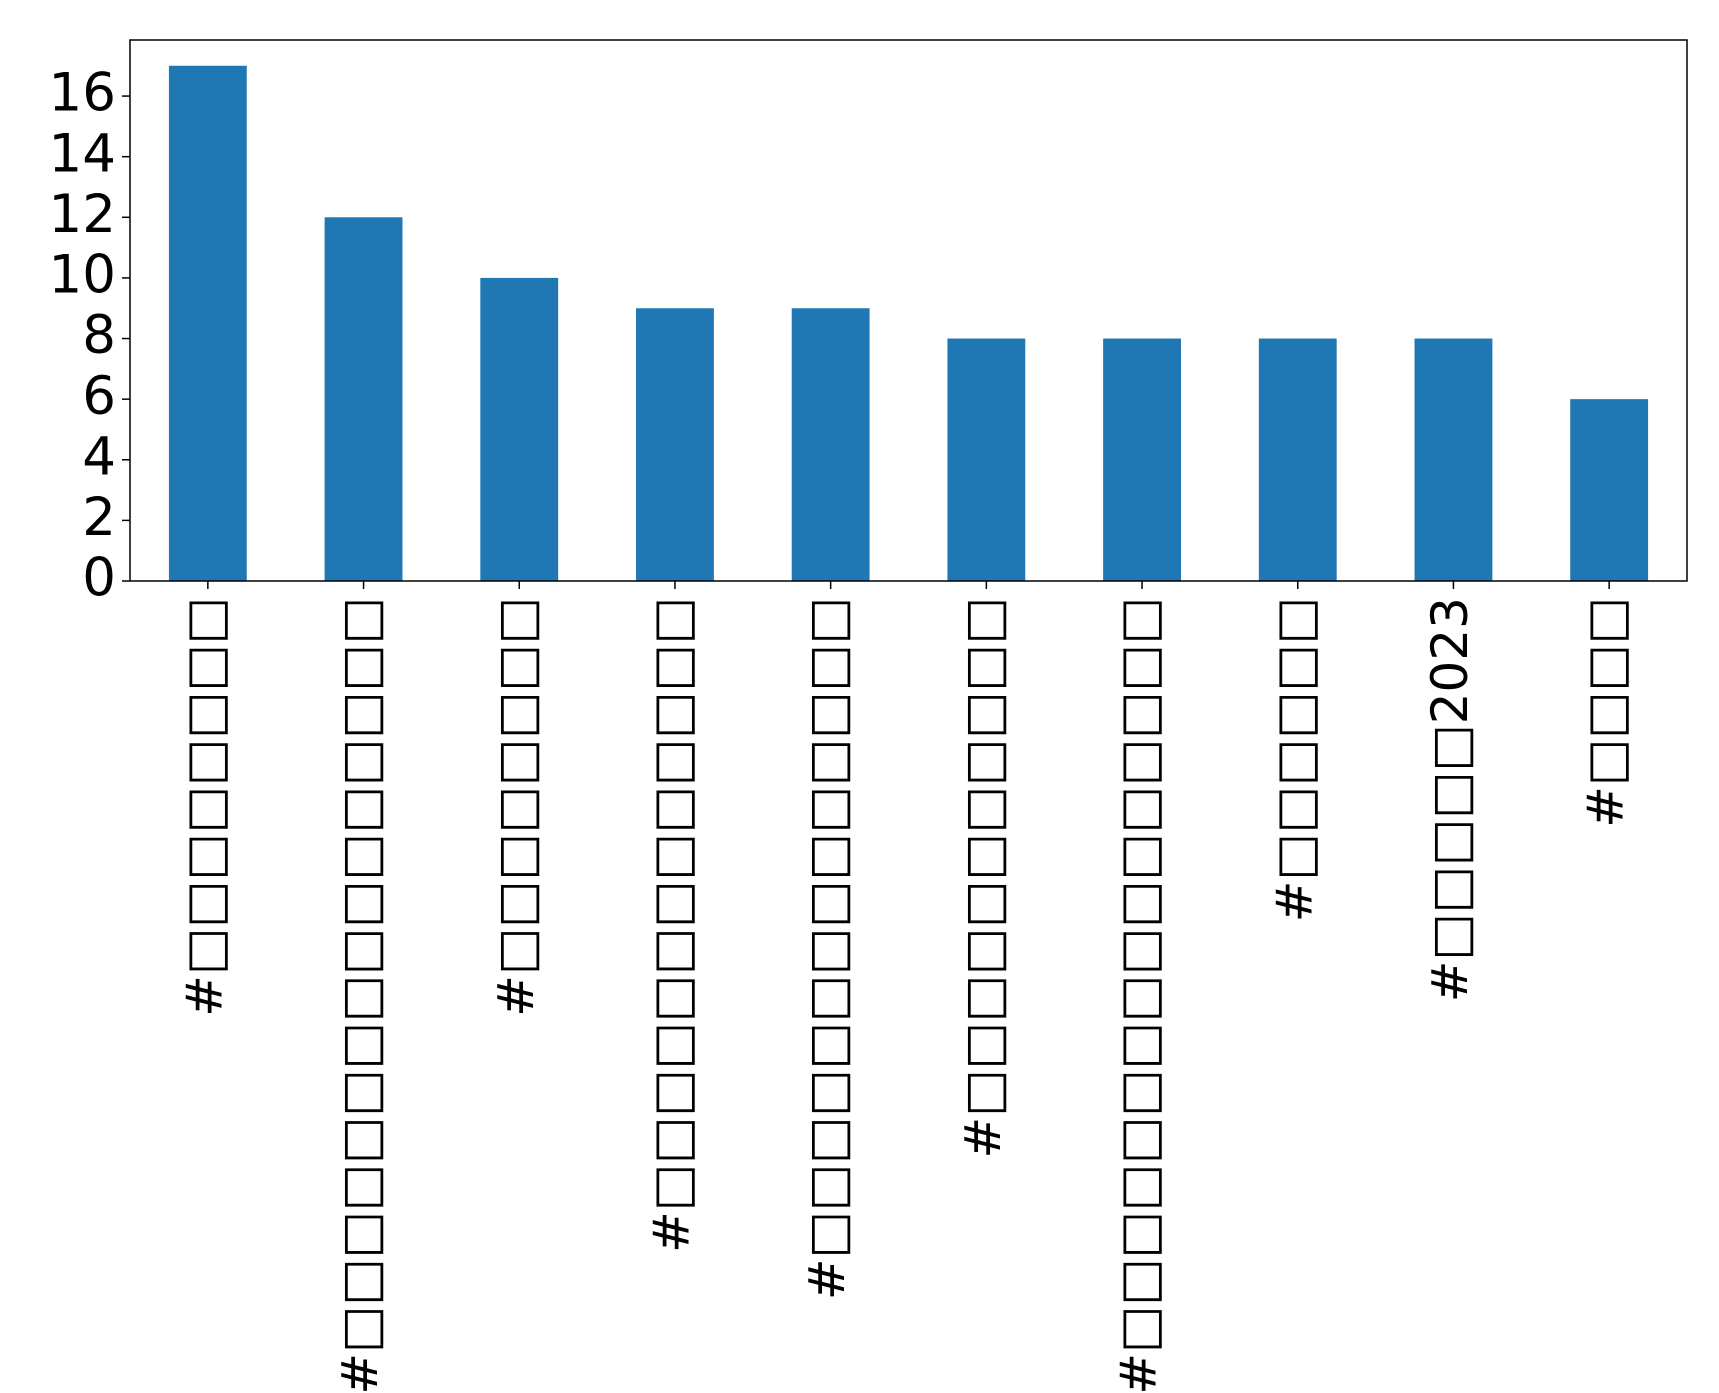  Describe the element at coordinates (671, 925) in the screenshot. I see `x-tick-label: #□□□□□□□□□□□□□` at that location.